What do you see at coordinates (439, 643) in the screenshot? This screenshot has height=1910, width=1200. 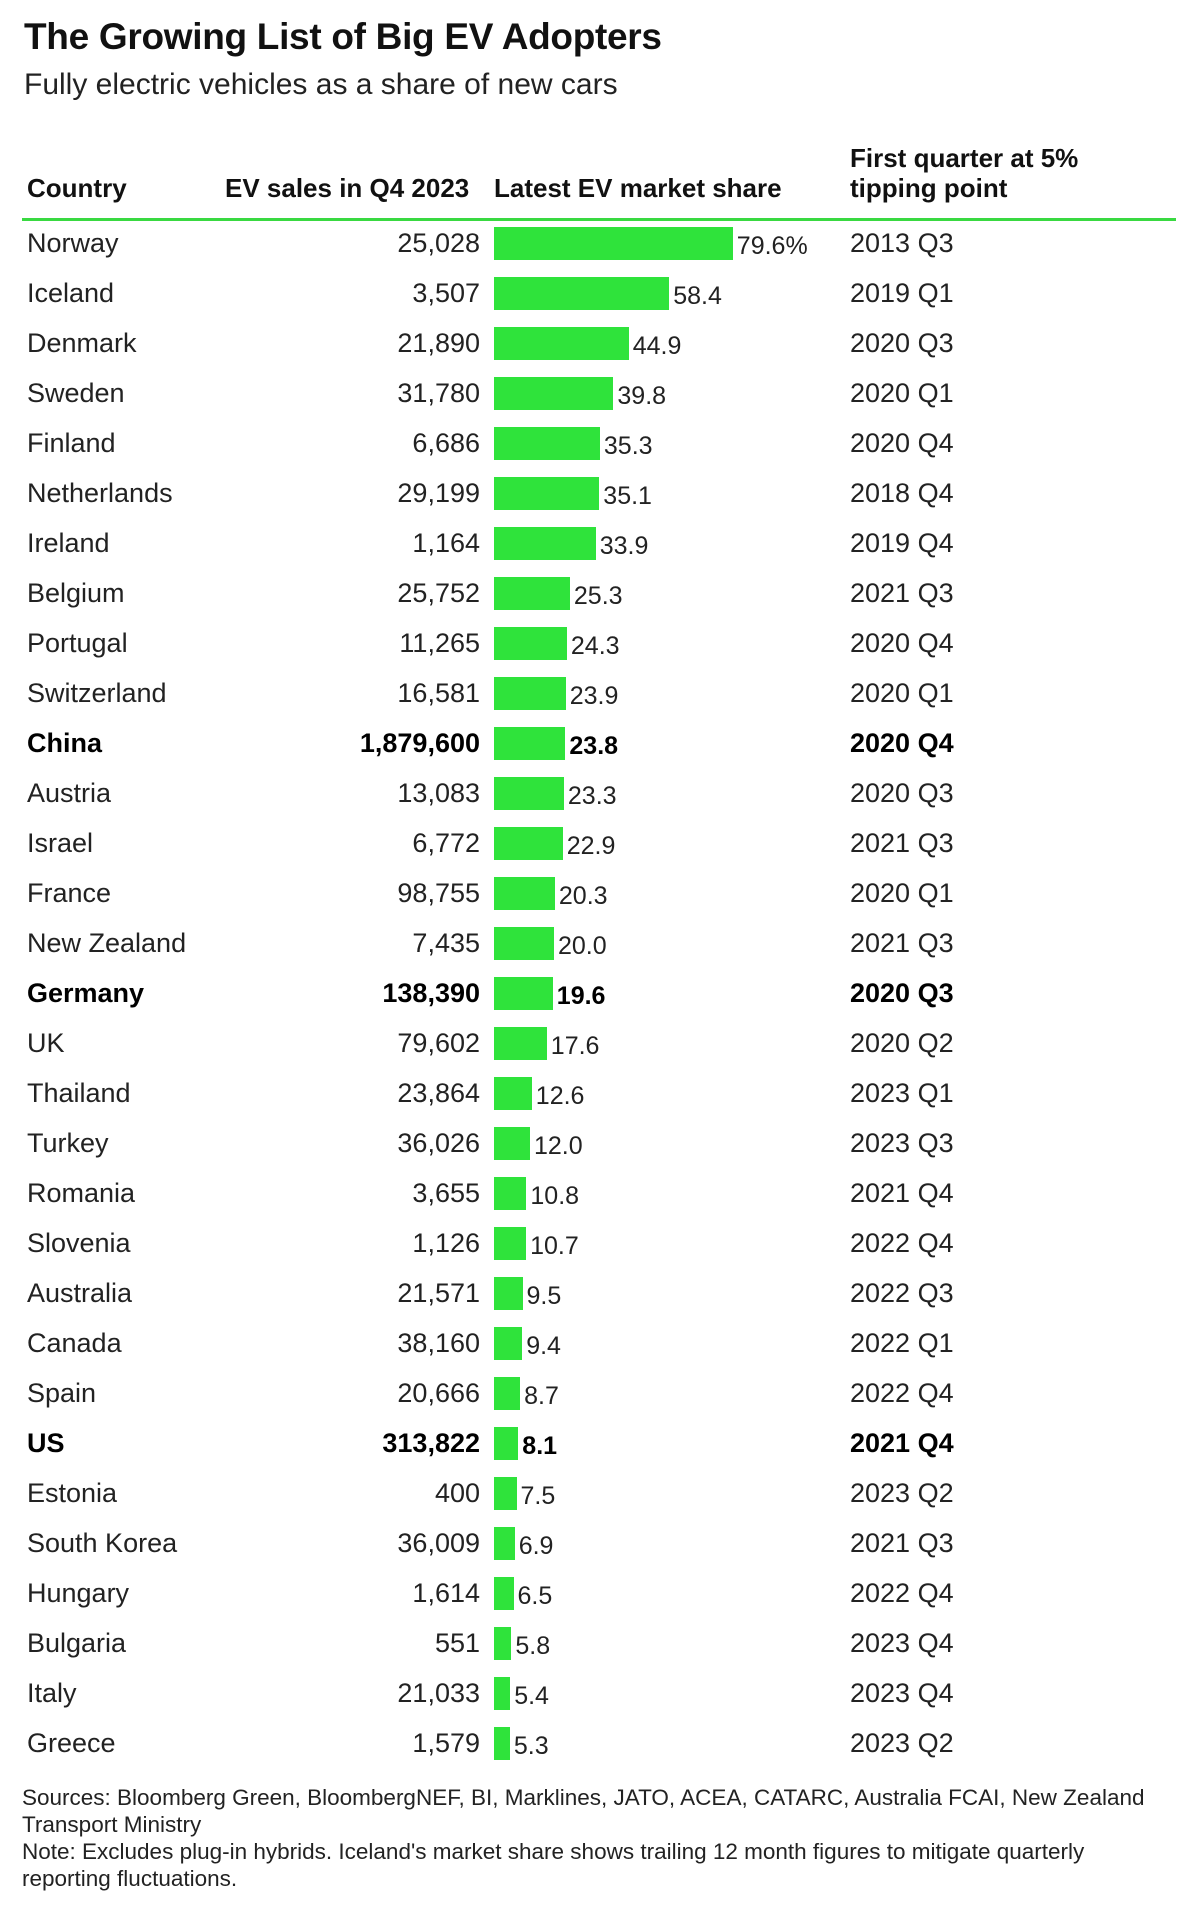 I see `ev-sales-value: 11,265` at bounding box center [439, 643].